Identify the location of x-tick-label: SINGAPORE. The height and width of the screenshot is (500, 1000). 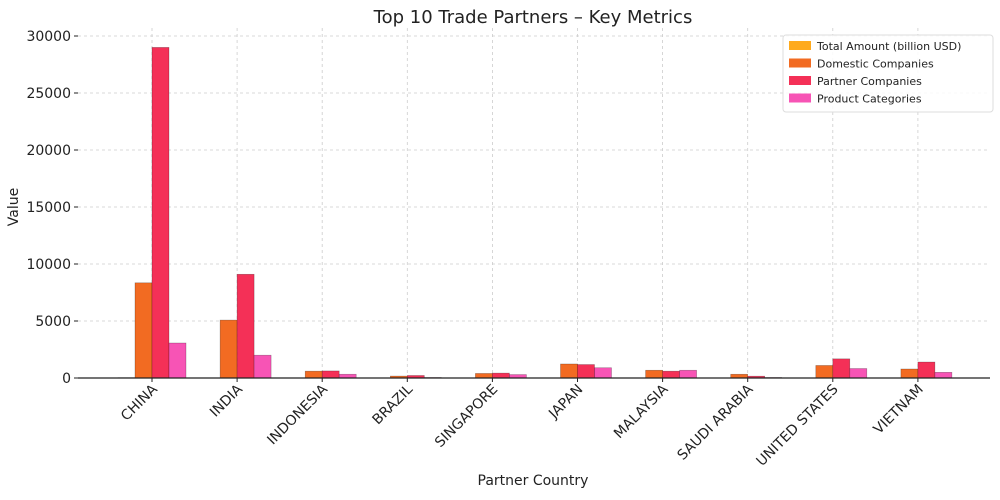
(466, 416).